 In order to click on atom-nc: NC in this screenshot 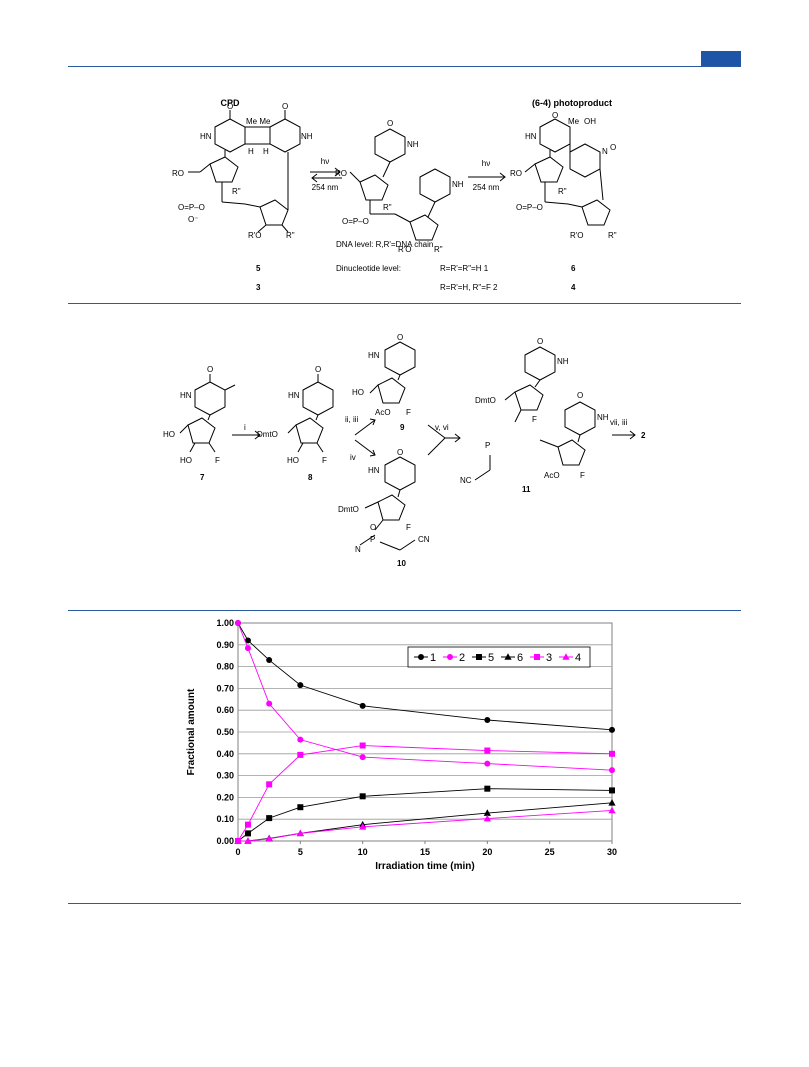, I will do `click(466, 480)`.